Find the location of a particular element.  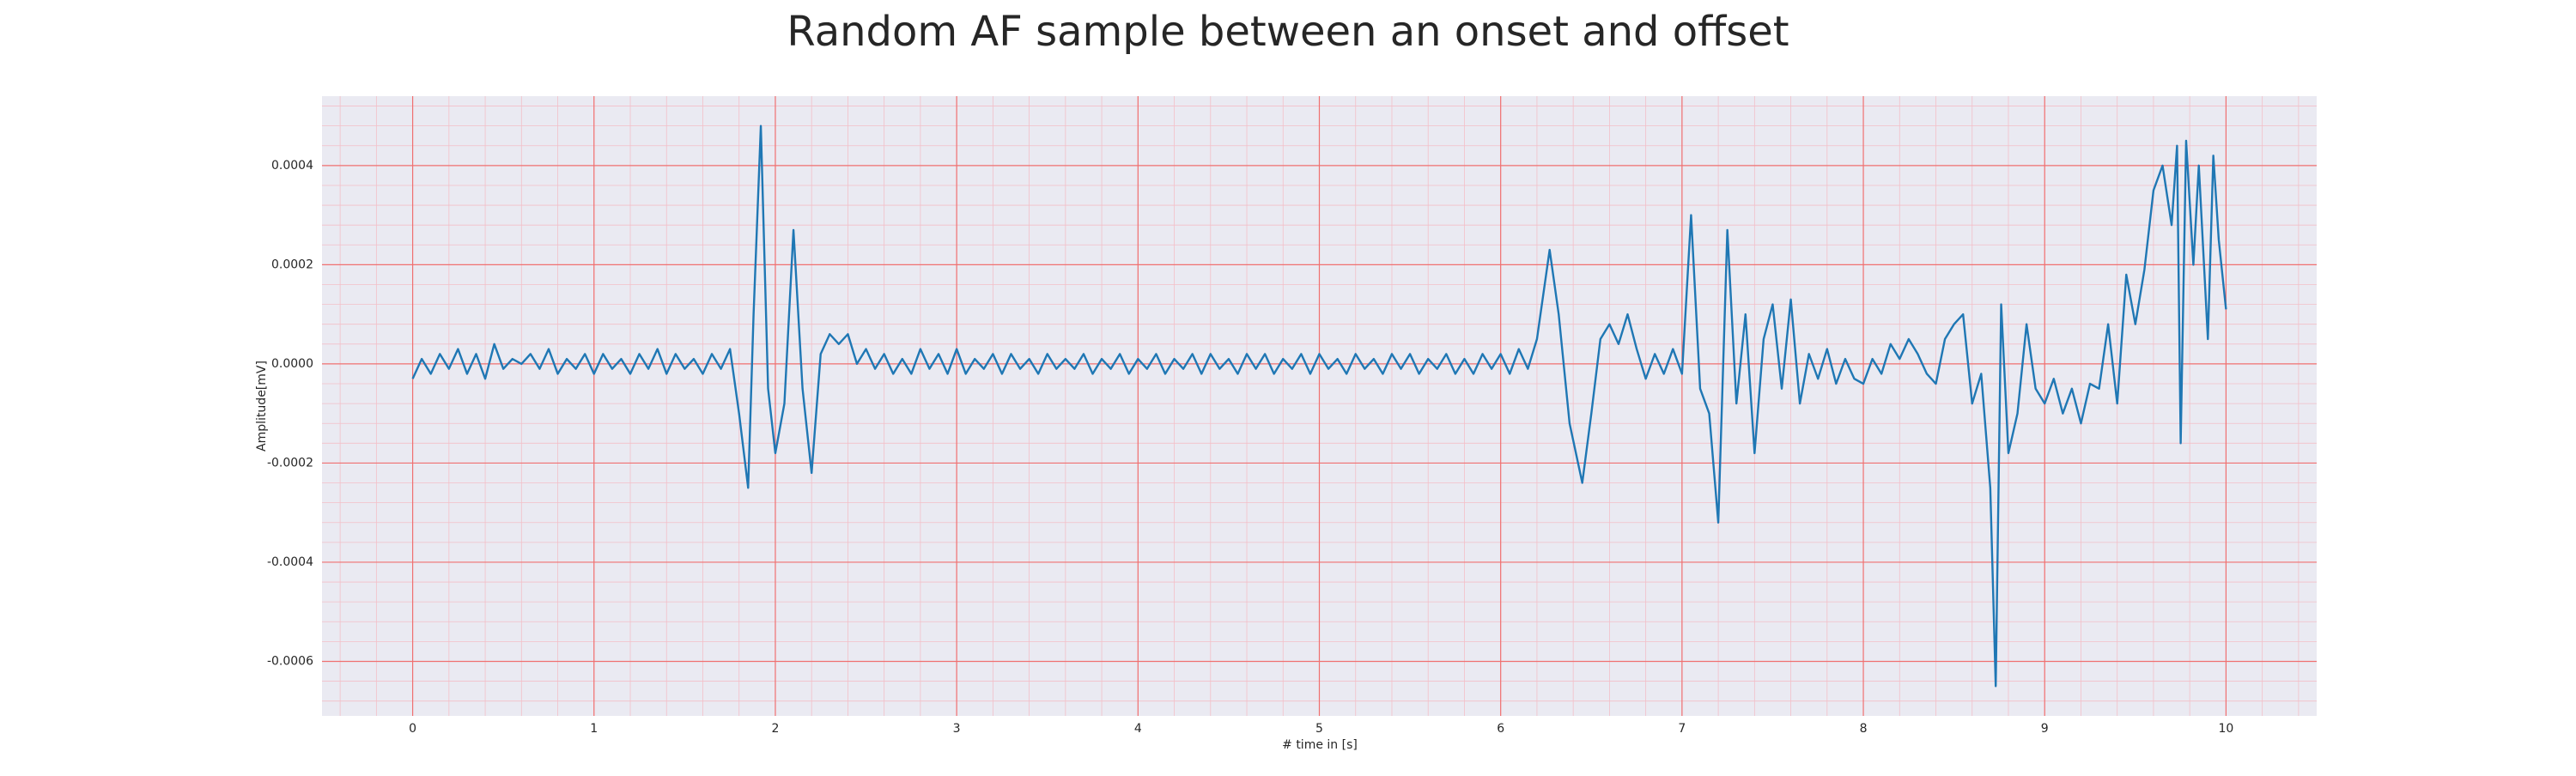

x-tick-label: 2 is located at coordinates (775, 729).